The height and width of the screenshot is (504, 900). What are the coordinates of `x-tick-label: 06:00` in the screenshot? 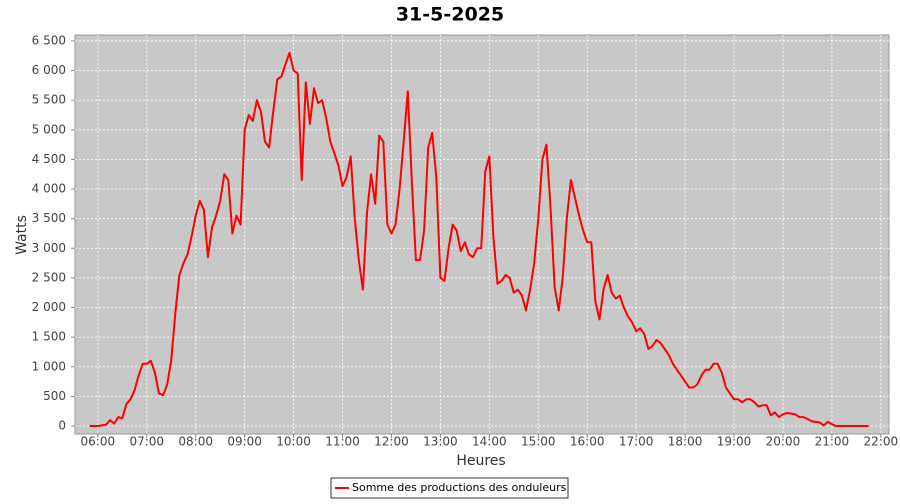 It's located at (98, 442).